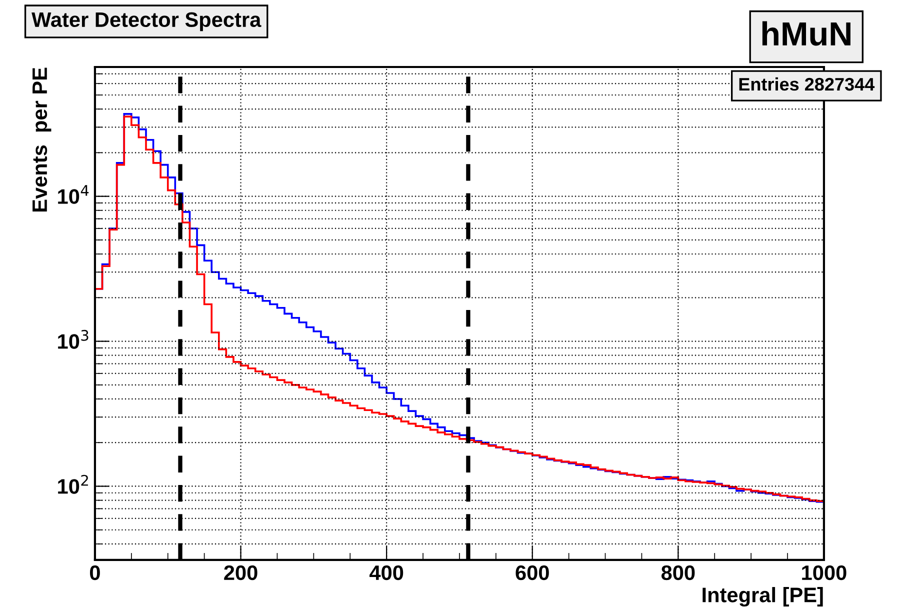 This screenshot has height=613, width=901. What do you see at coordinates (95, 572) in the screenshot?
I see `x-tick-label: 0` at bounding box center [95, 572].